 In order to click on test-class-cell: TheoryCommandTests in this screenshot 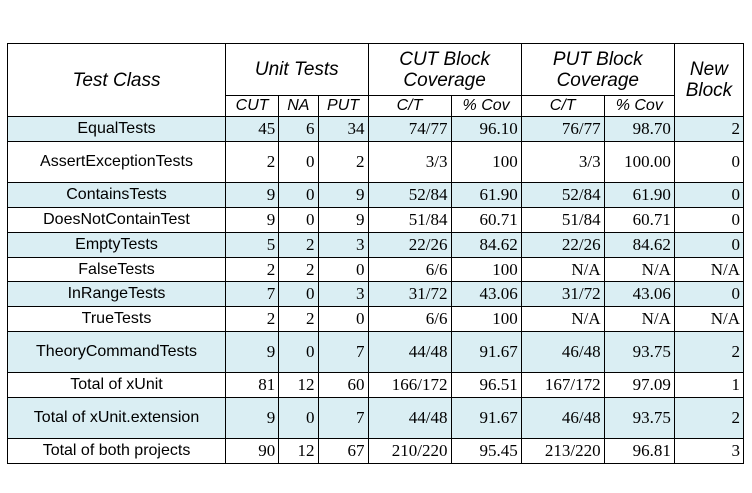, I will do `click(116, 352)`.